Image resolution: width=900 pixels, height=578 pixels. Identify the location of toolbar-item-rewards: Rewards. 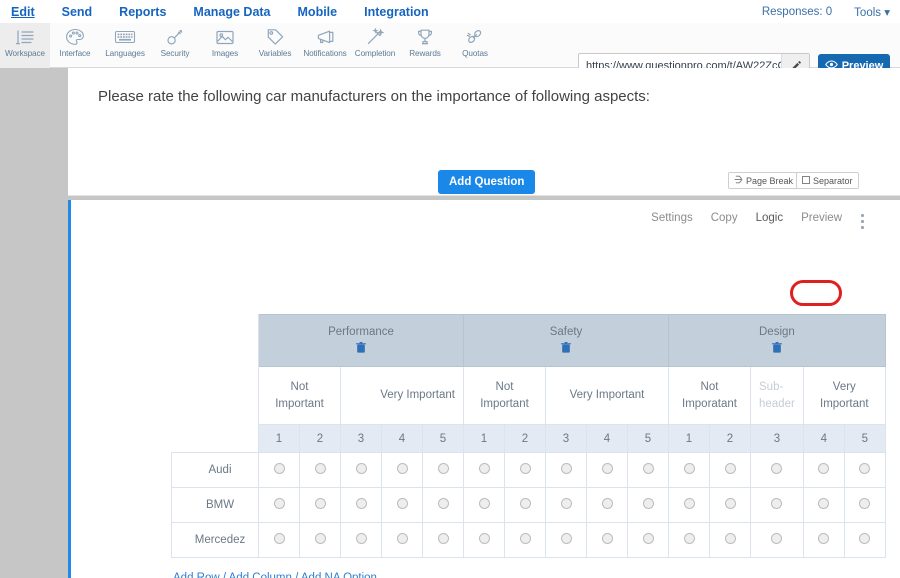
(425, 45).